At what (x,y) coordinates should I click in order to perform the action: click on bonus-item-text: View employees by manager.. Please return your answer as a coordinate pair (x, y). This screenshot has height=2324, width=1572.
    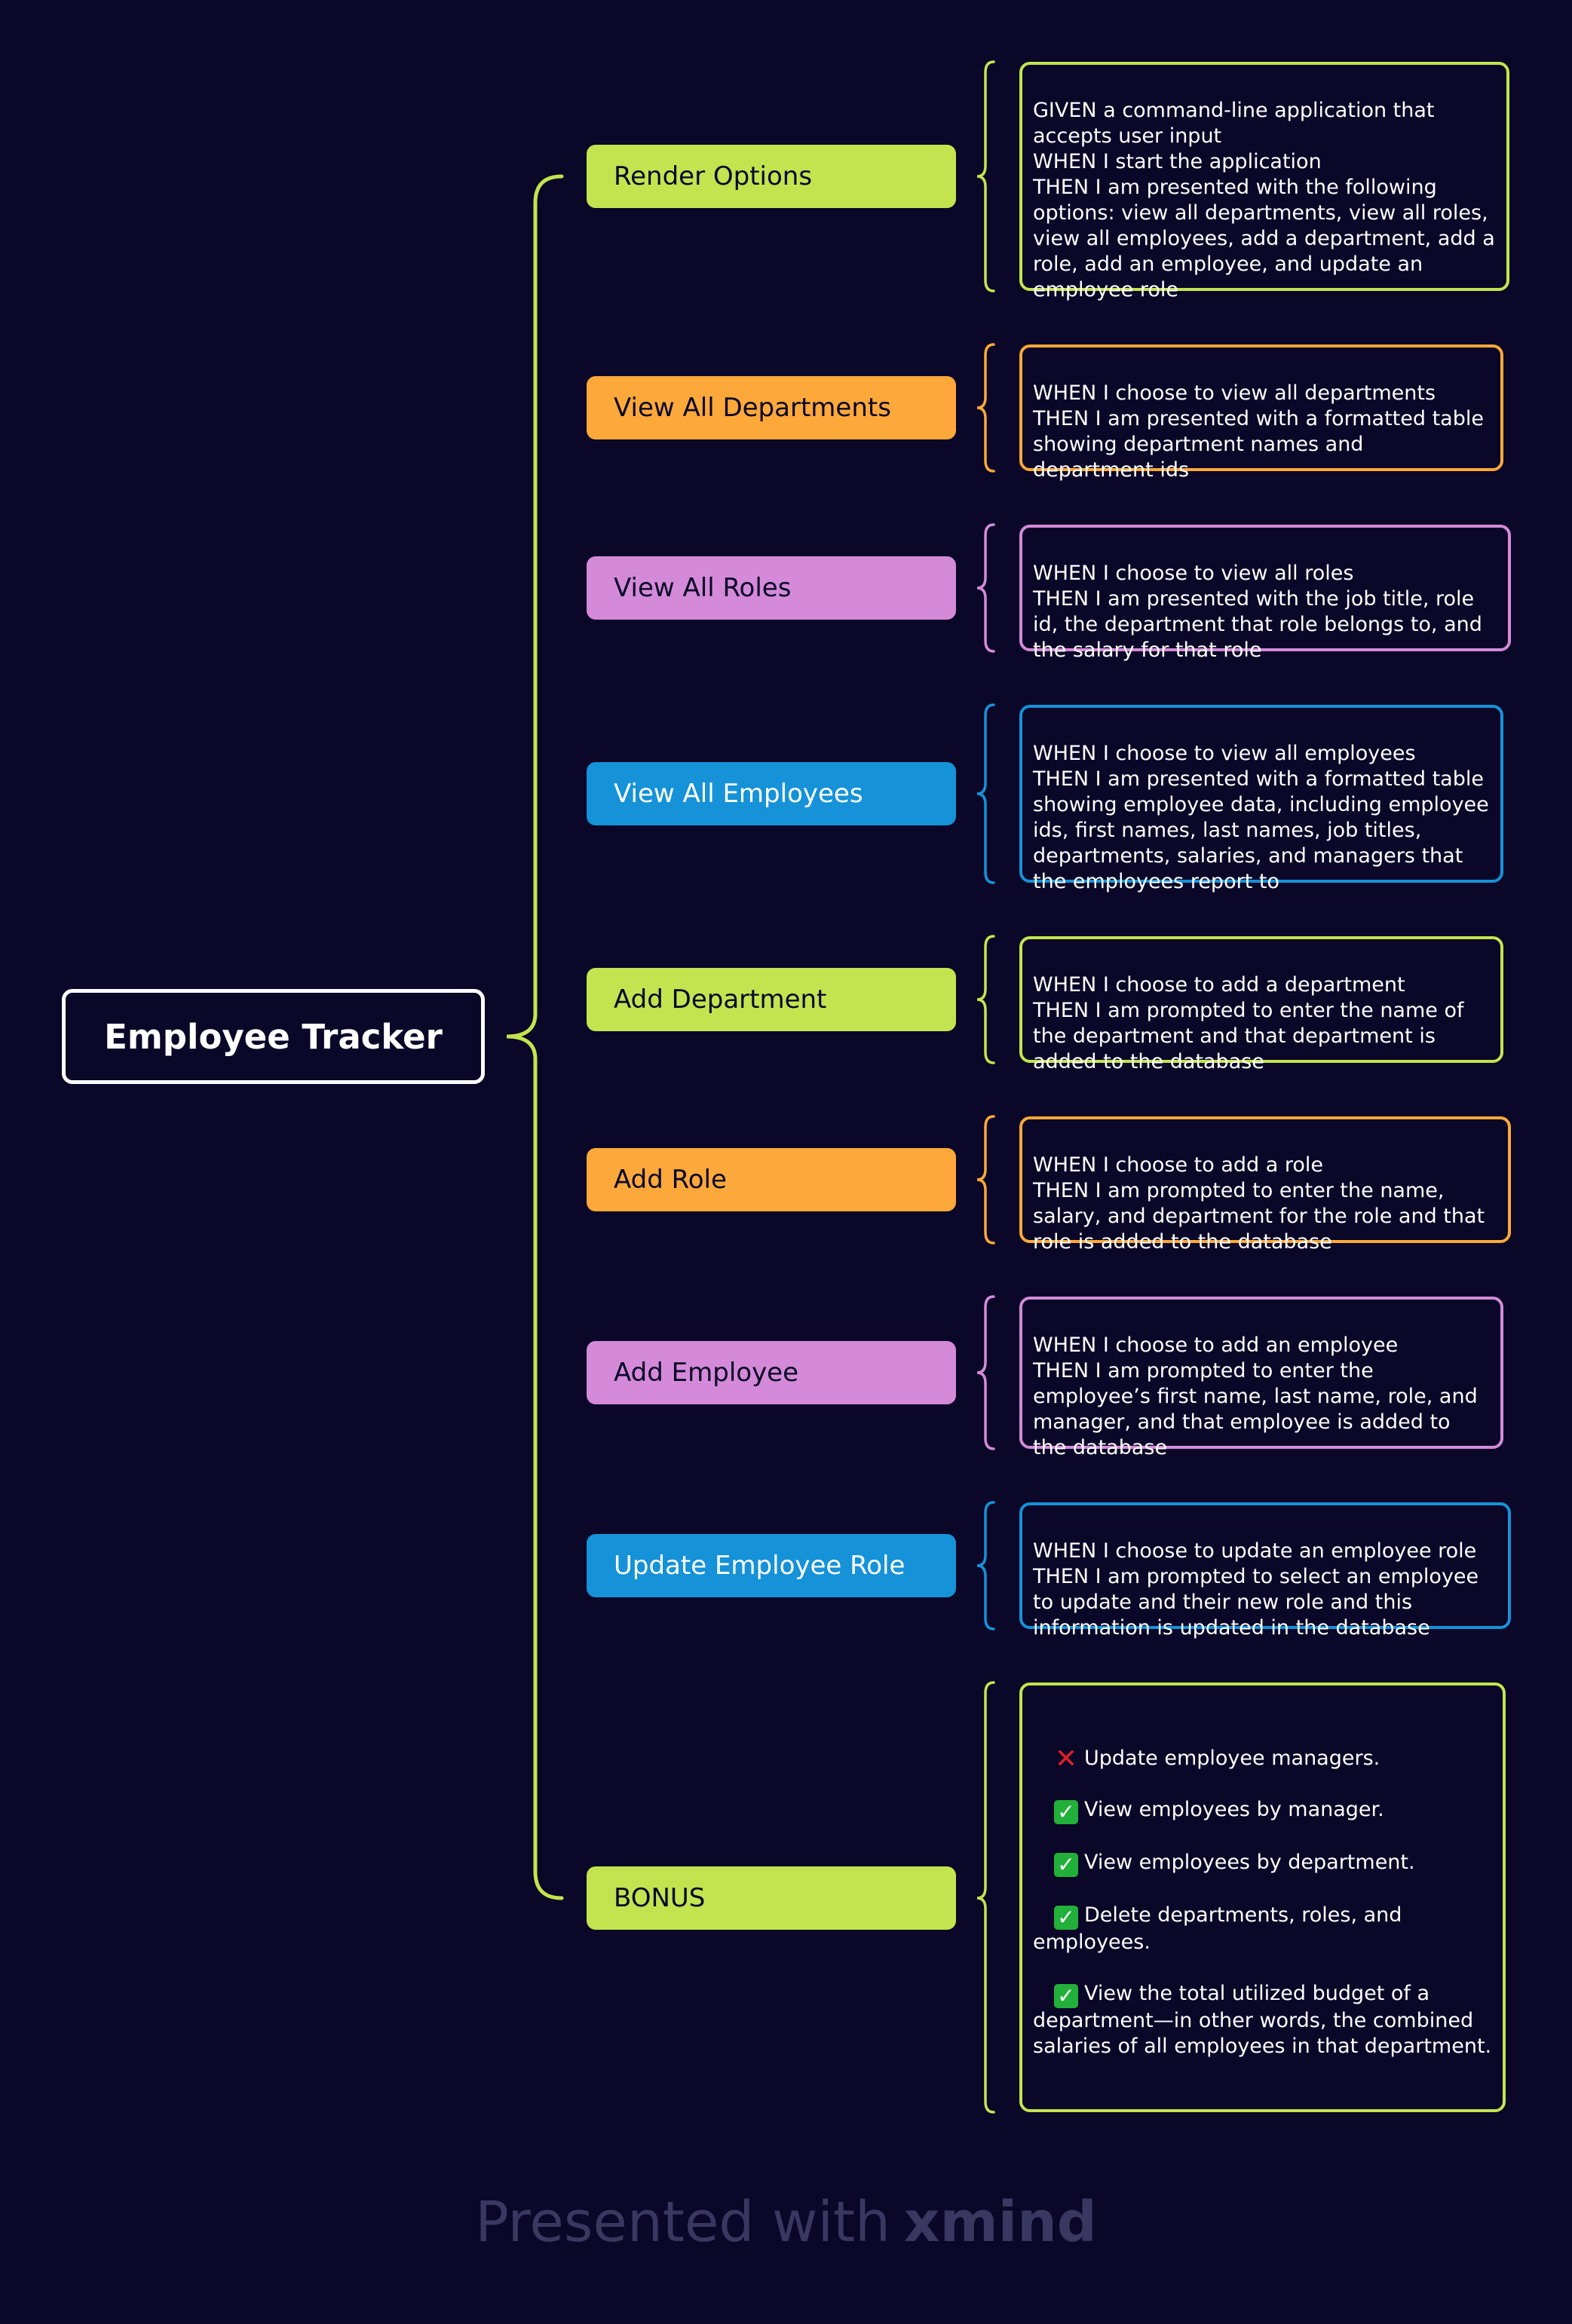
    Looking at the image, I should click on (1234, 1809).